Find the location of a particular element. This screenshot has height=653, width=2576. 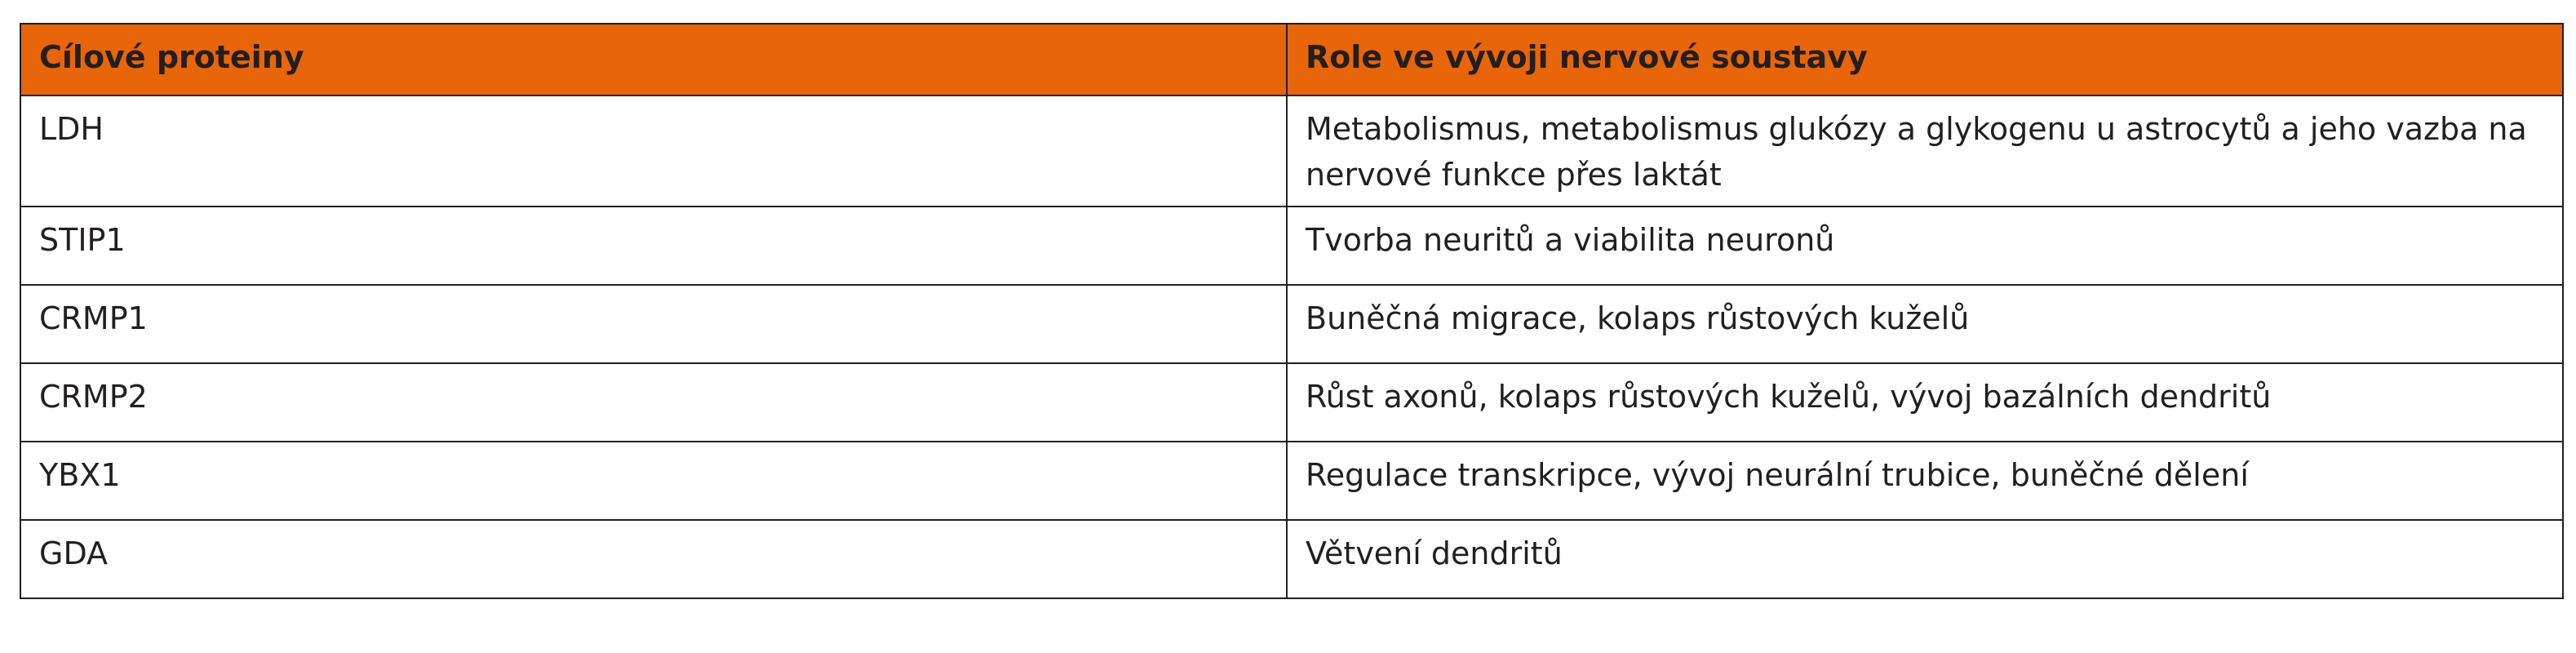

protein-cell: GDA is located at coordinates (654, 559).